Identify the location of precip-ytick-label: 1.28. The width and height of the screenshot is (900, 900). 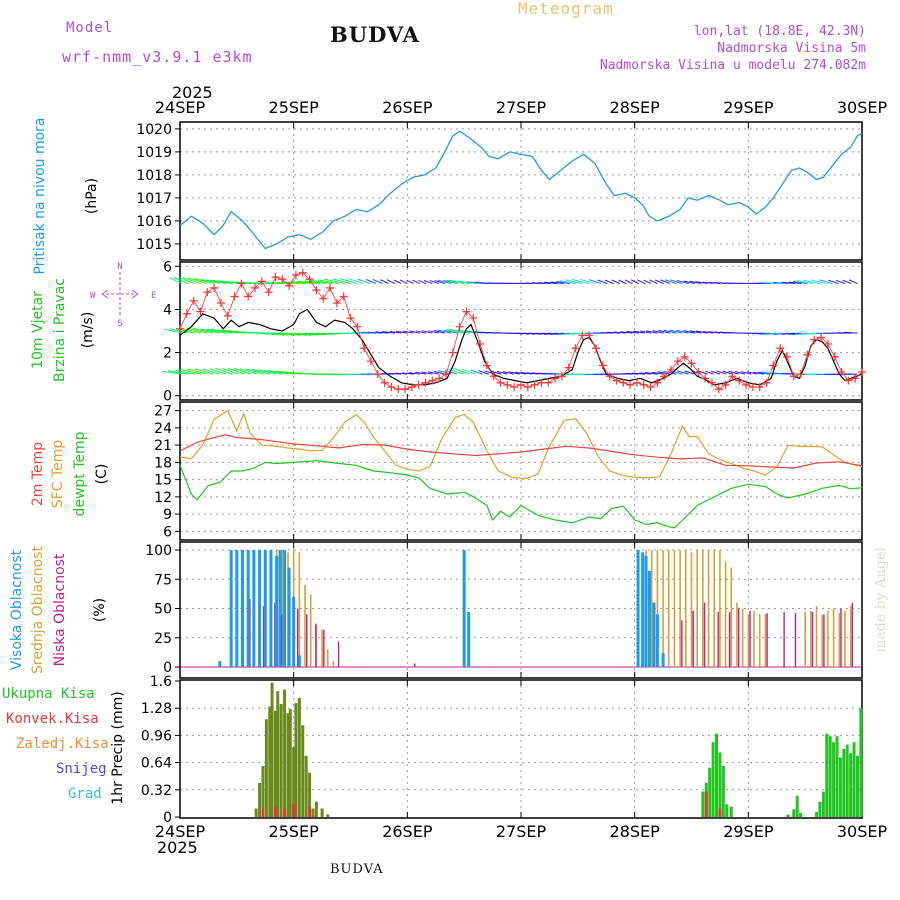
(156, 709).